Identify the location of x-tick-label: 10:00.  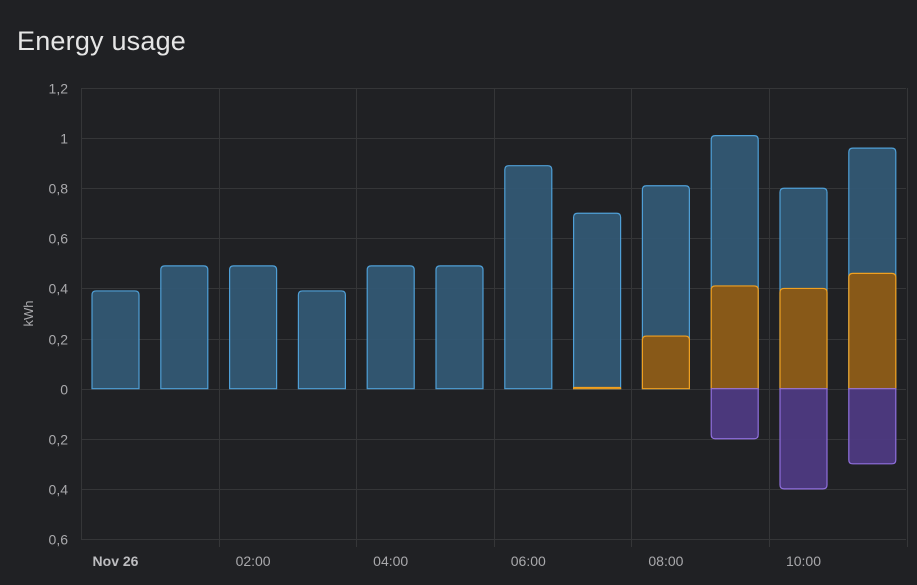
(803, 561).